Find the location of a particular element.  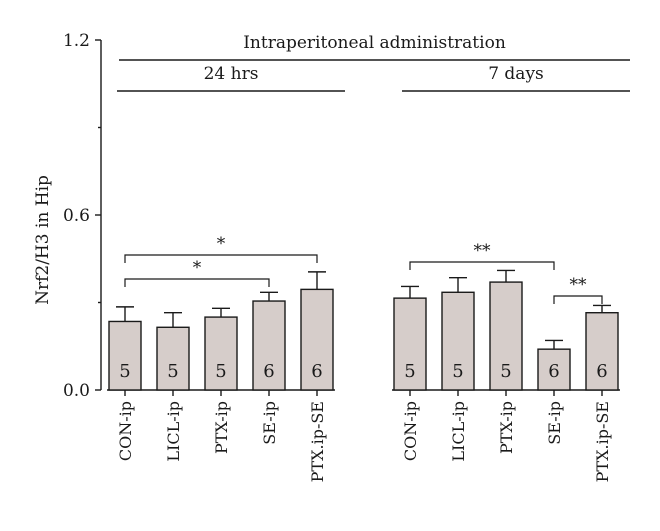

y-tick-label: 0.0 is located at coordinates (76, 391).